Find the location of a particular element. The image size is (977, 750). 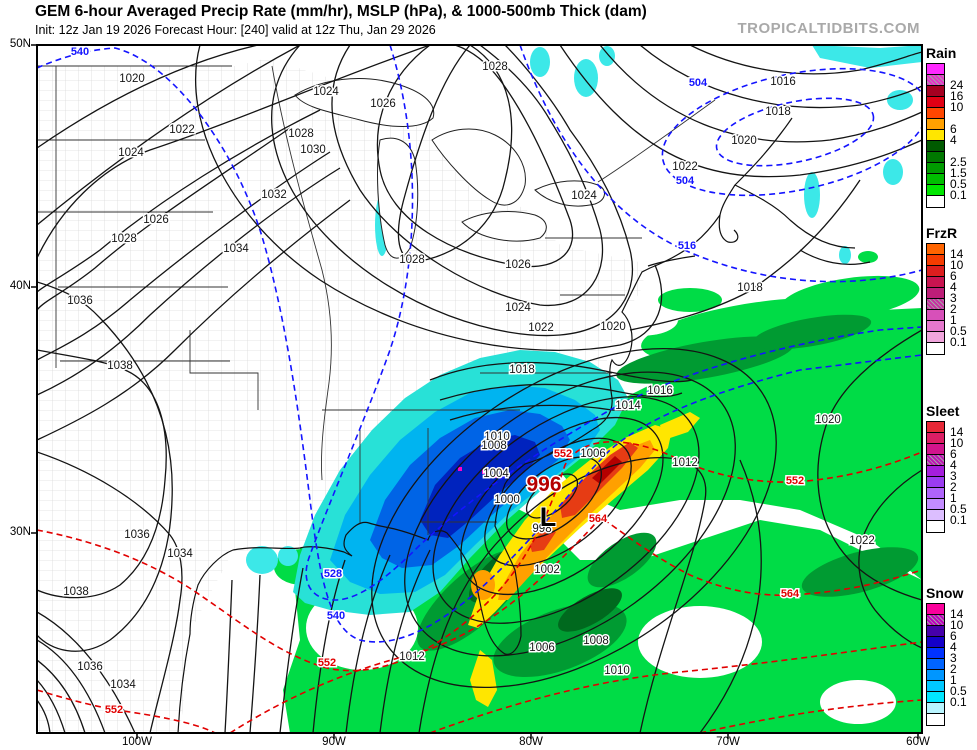

contour-label: 1026 is located at coordinates (383, 104).